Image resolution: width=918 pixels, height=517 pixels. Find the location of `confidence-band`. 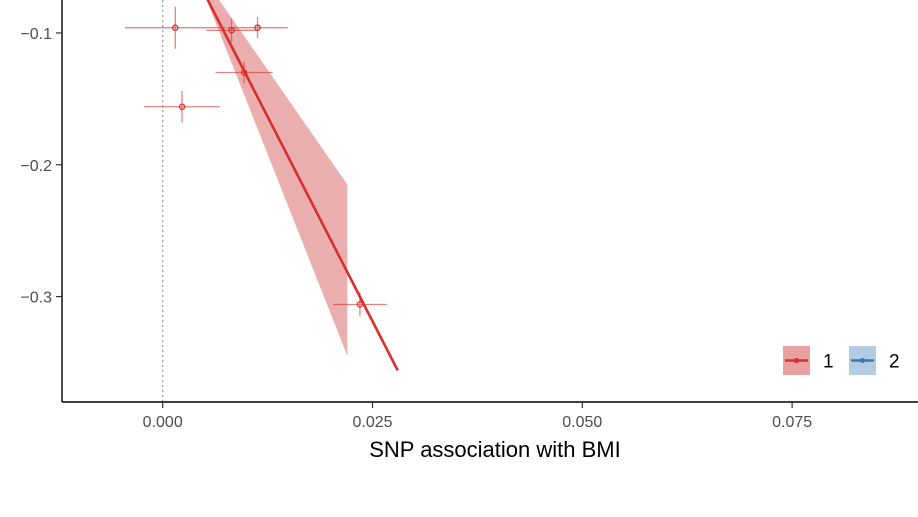

confidence-band is located at coordinates (277, 178).